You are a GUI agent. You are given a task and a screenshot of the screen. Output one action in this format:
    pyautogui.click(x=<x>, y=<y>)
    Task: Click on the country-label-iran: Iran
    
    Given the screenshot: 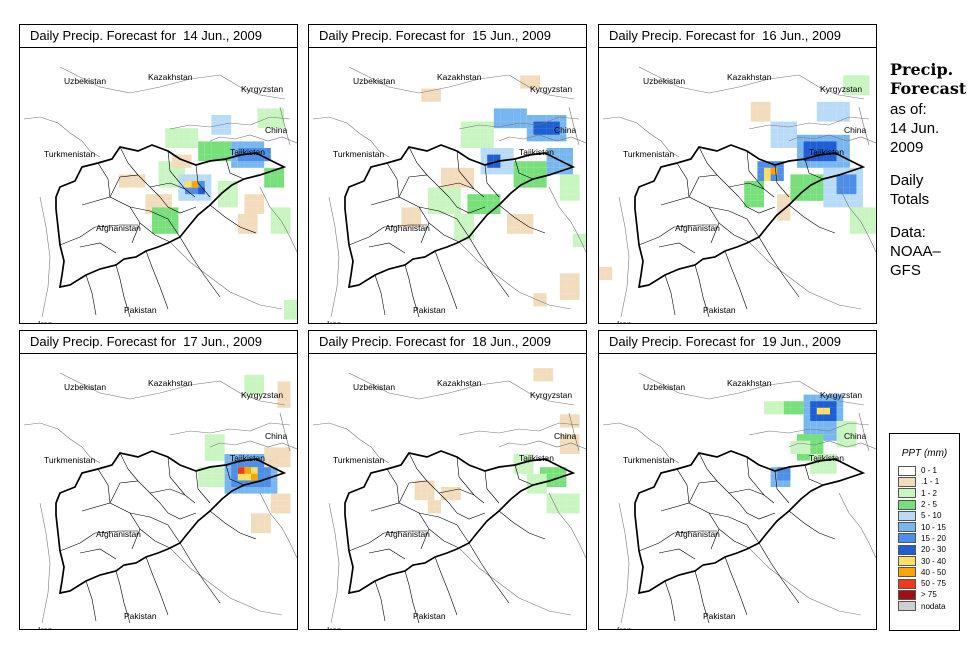 What is the action you would take?
    pyautogui.click(x=334, y=627)
    